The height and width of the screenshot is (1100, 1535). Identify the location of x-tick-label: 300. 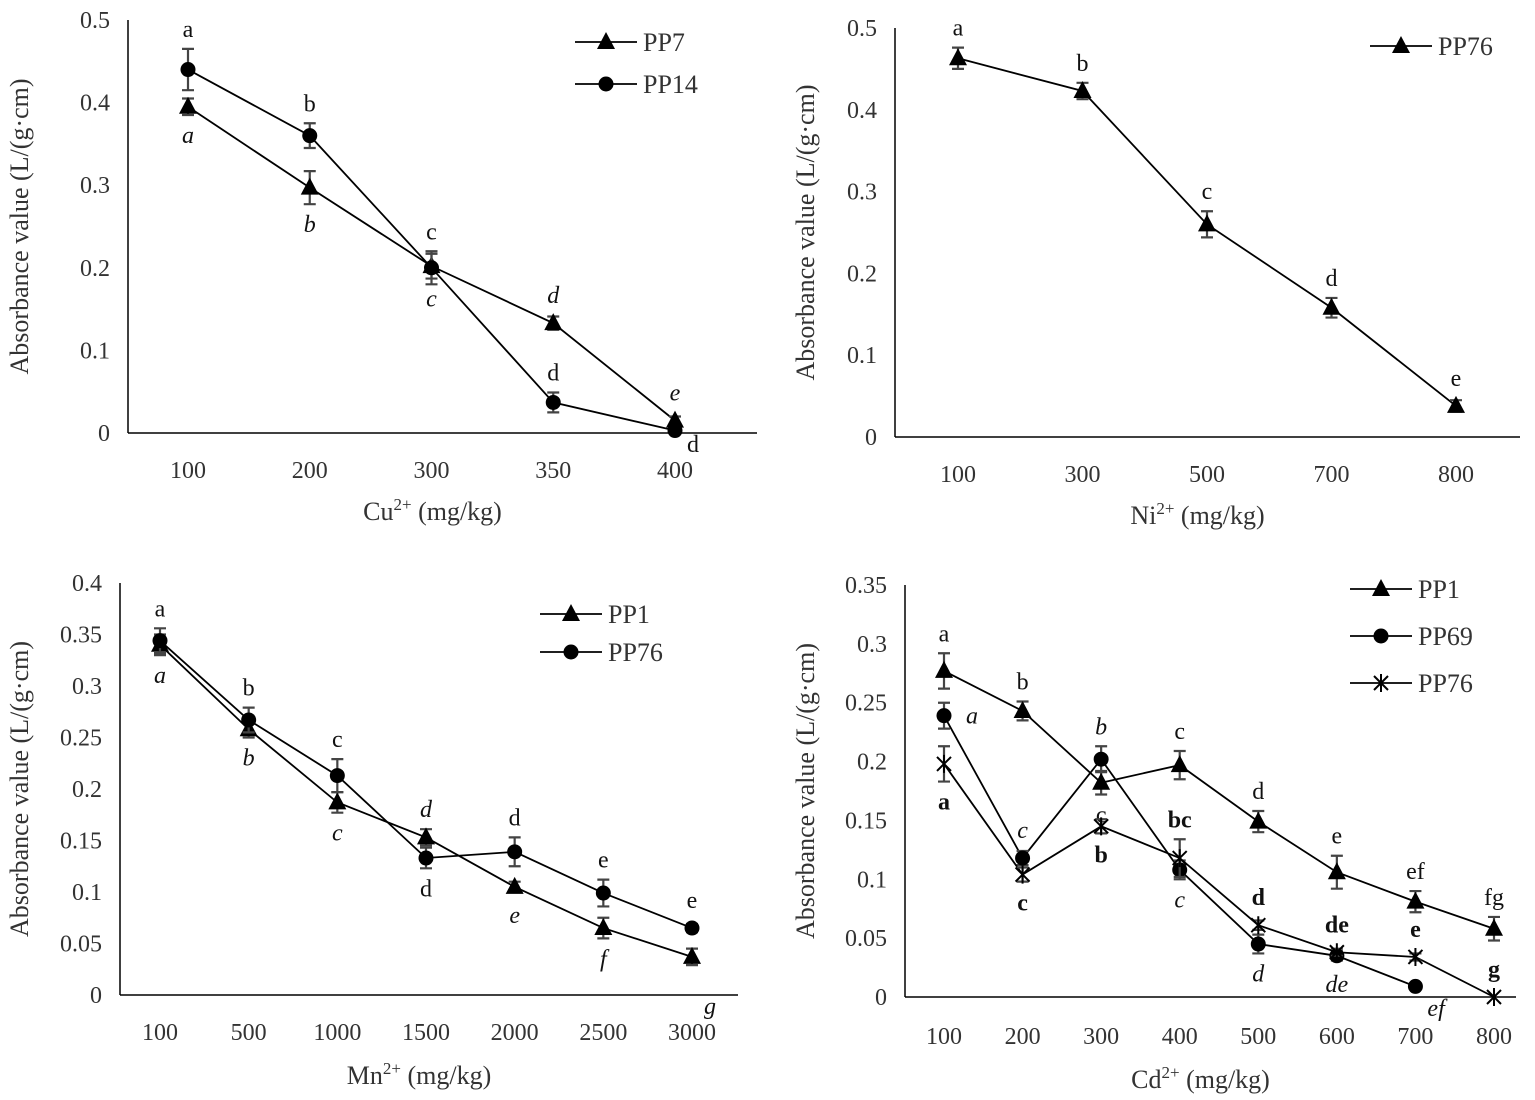
(432, 471).